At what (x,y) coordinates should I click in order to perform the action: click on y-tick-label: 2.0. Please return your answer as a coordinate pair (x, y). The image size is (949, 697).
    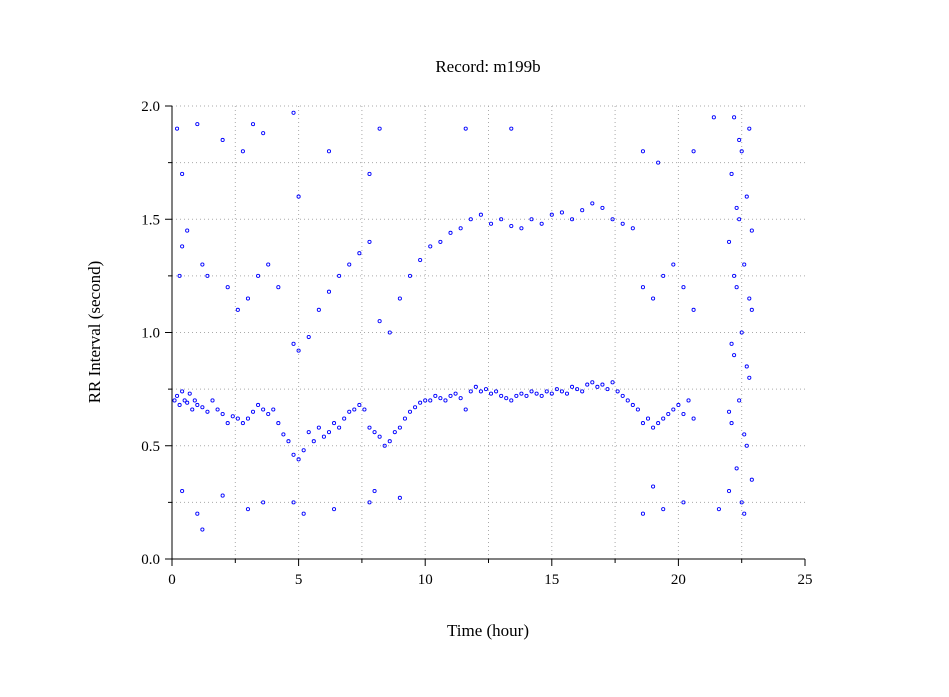
    Looking at the image, I should click on (150, 107).